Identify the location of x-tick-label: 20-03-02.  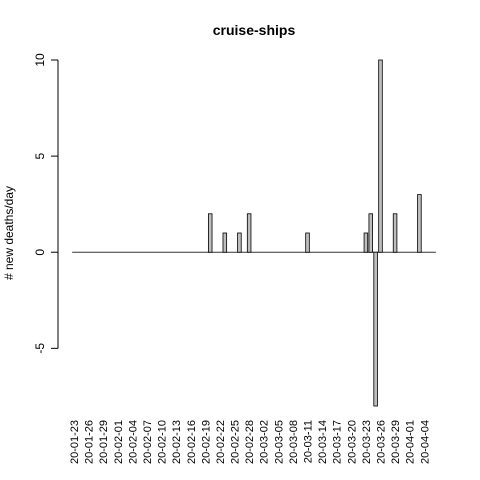
(265, 442).